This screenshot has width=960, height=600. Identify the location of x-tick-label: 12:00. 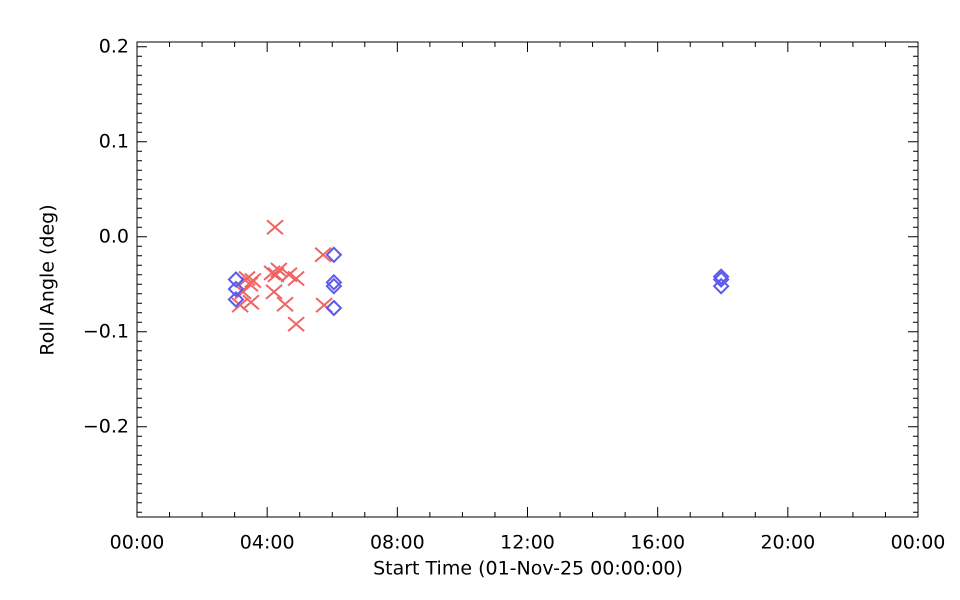
(527, 543).